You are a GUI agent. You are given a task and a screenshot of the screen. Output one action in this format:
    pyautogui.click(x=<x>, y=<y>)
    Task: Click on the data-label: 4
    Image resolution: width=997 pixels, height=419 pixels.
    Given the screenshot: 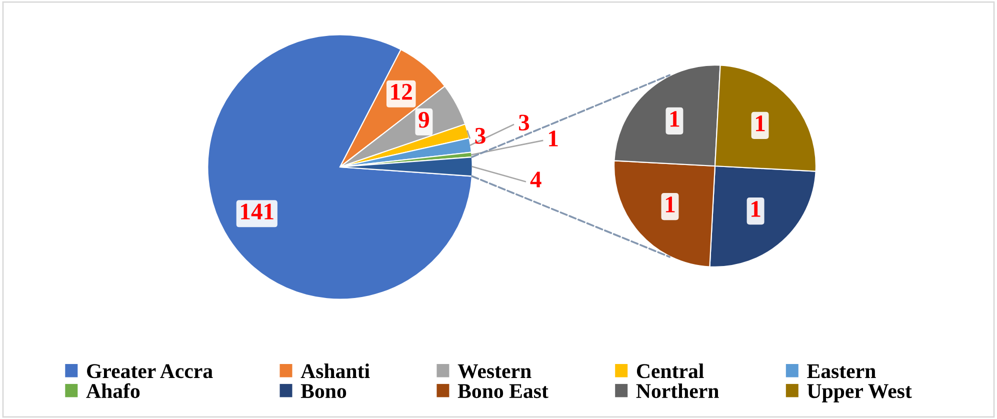 What is the action you would take?
    pyautogui.click(x=536, y=180)
    